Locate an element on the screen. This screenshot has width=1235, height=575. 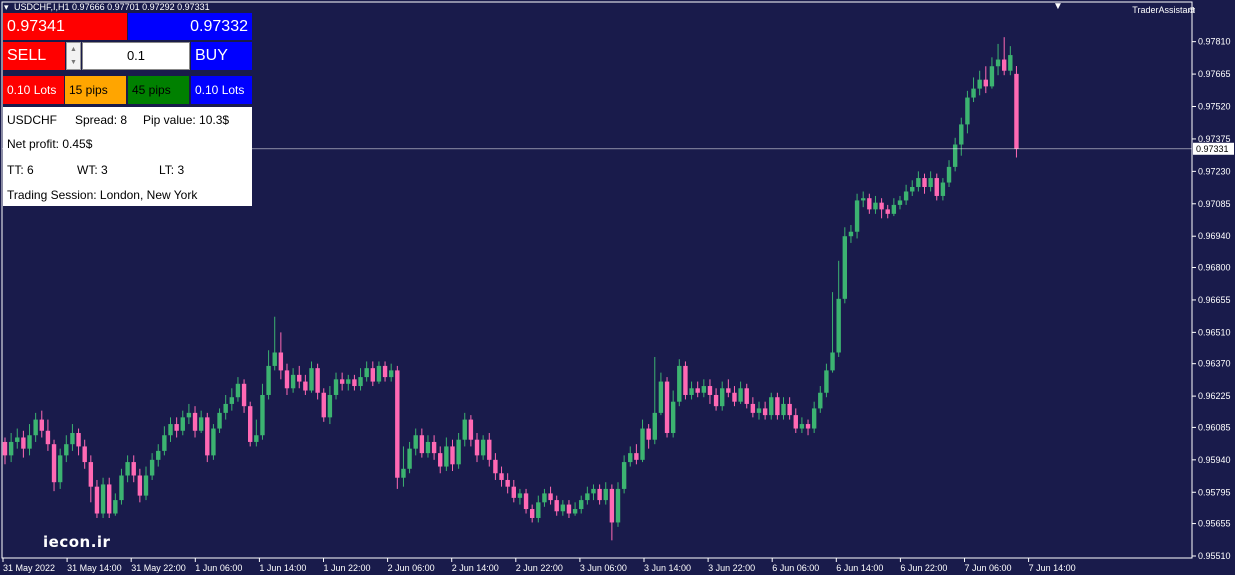
info-lt: LT: 3 is located at coordinates (172, 170).